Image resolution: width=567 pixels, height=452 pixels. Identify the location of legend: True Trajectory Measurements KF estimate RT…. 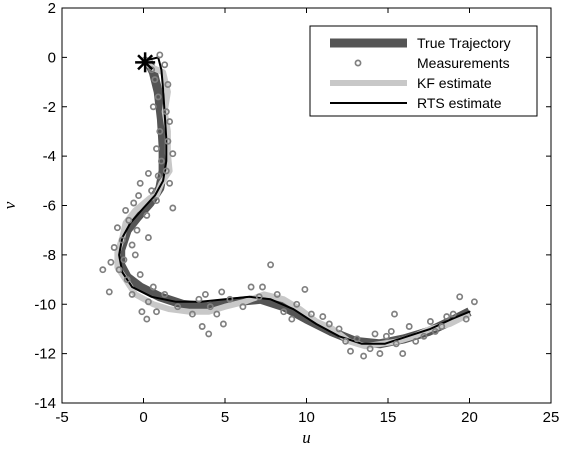
(423, 71).